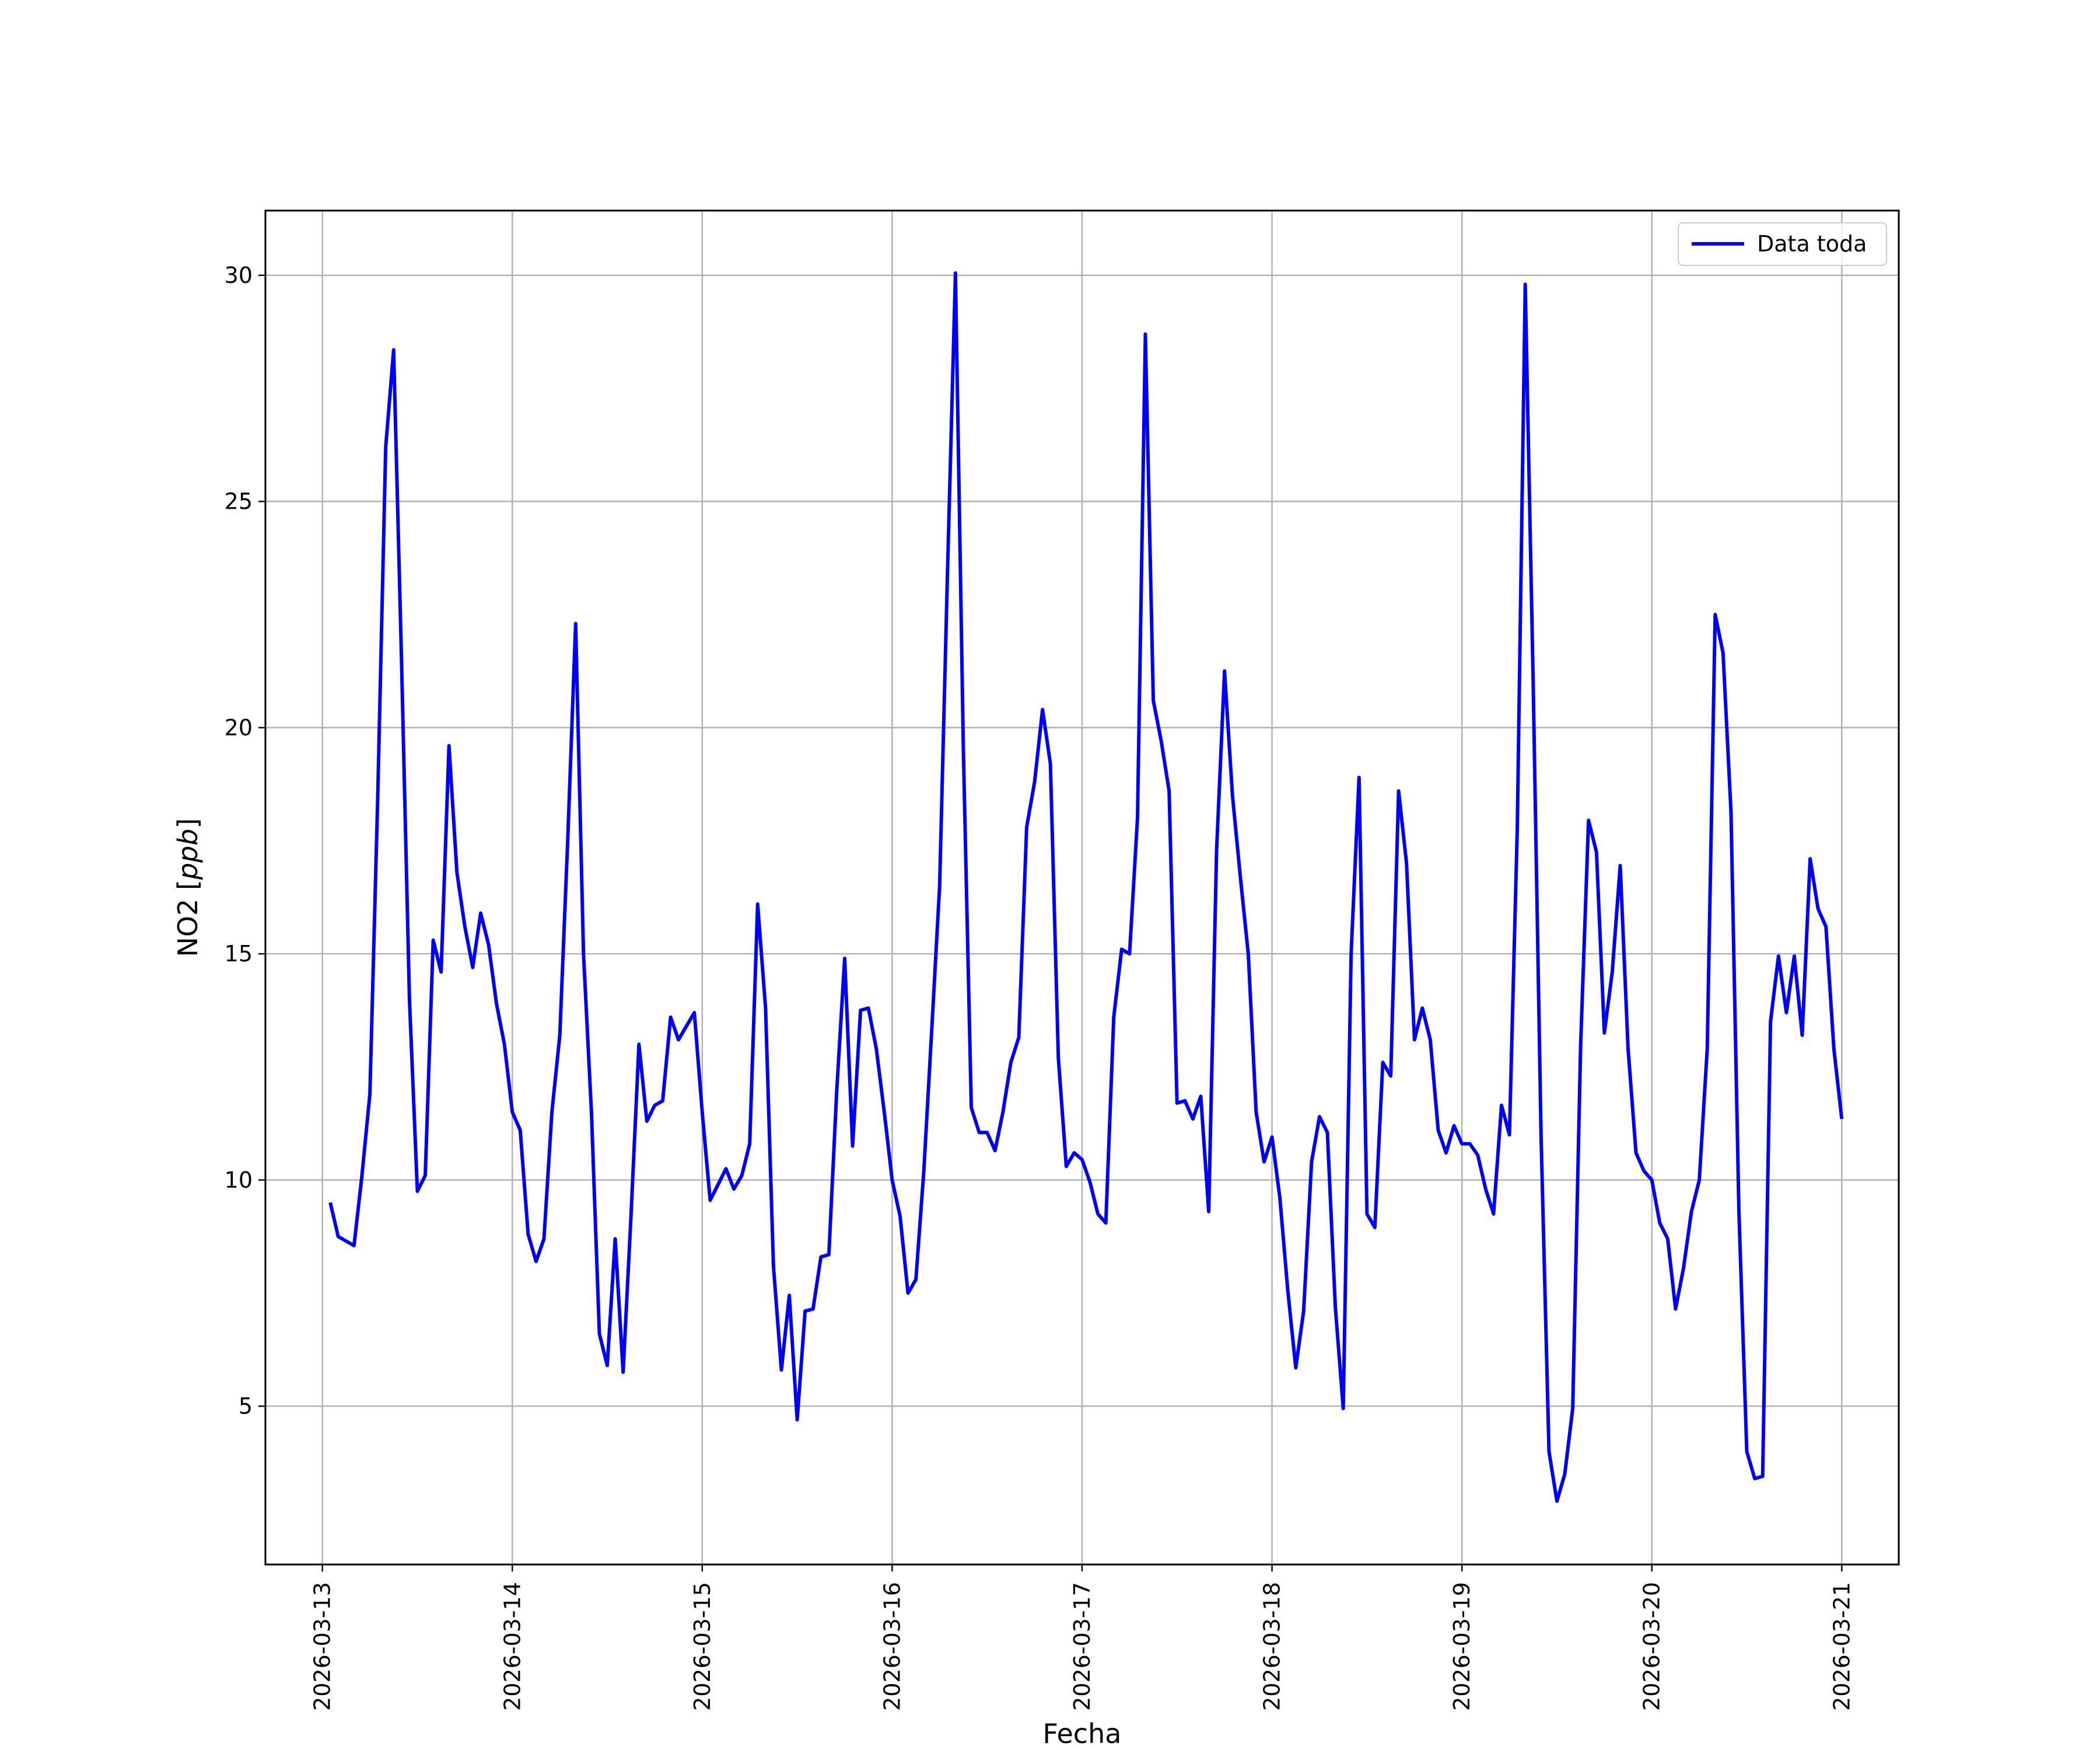  I want to click on legend: Data toda, so click(1782, 244).